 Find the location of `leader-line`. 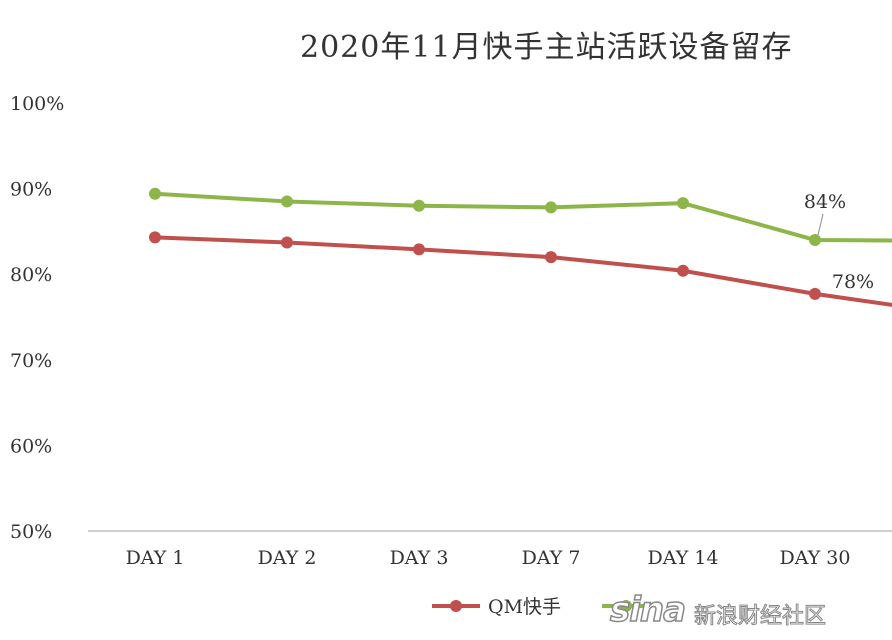

leader-line is located at coordinates (820, 224).